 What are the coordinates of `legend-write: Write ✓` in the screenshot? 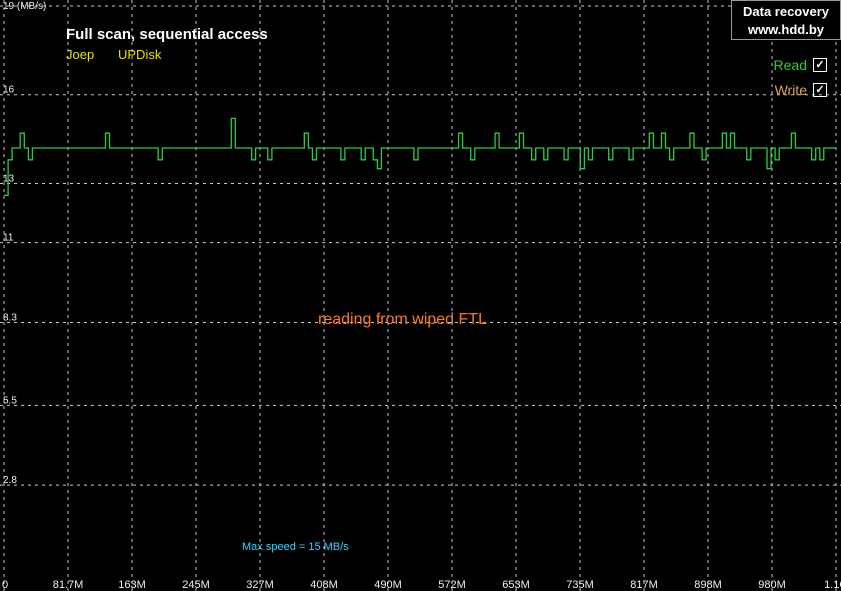 It's located at (801, 90).